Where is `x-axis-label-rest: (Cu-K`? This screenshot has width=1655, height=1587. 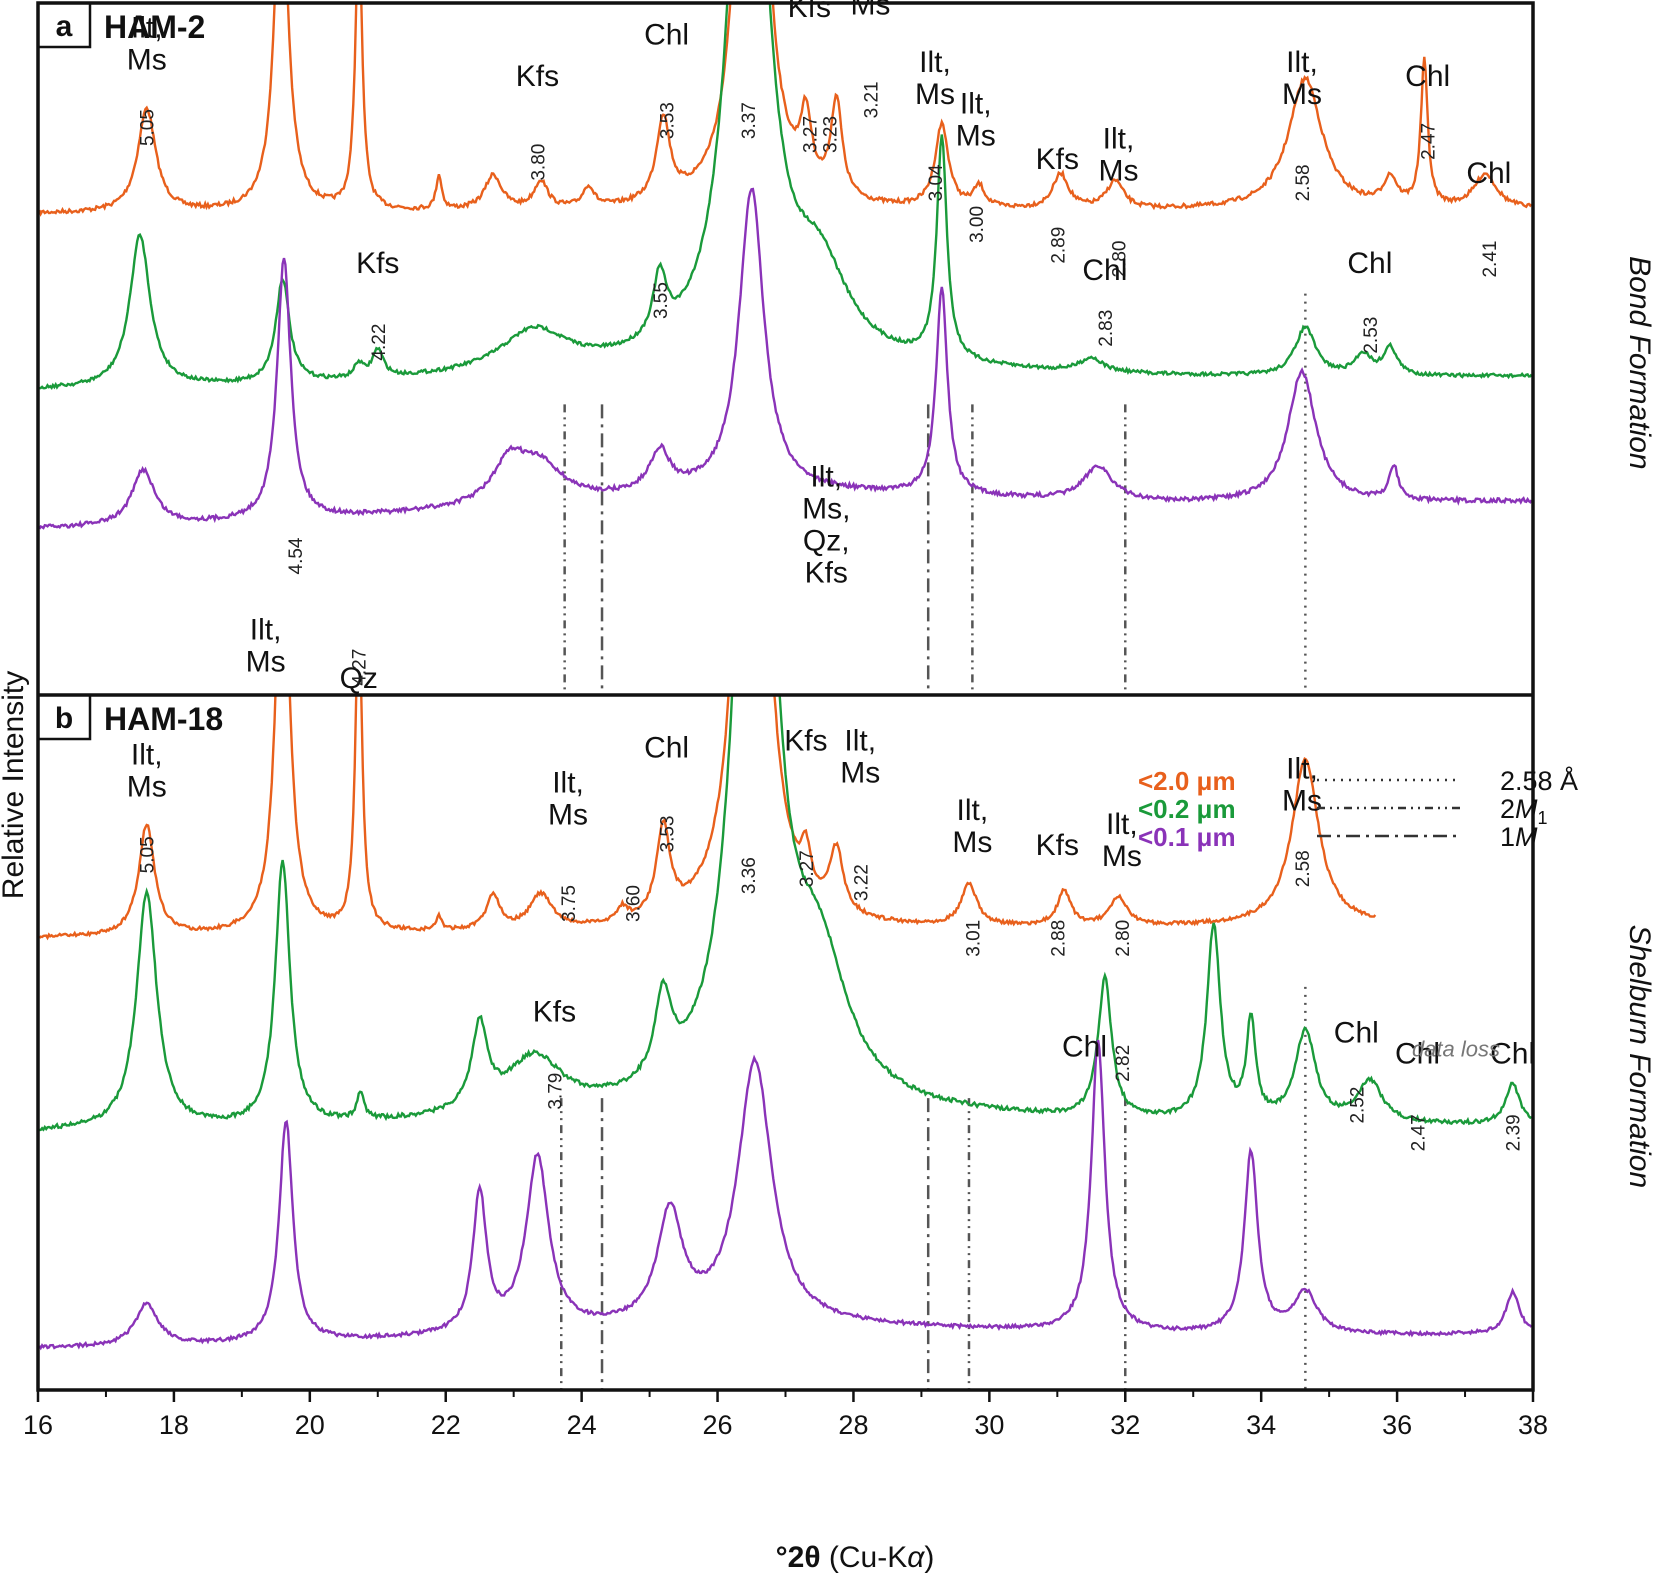 x-axis-label-rest: (Cu-K is located at coordinates (864, 1557).